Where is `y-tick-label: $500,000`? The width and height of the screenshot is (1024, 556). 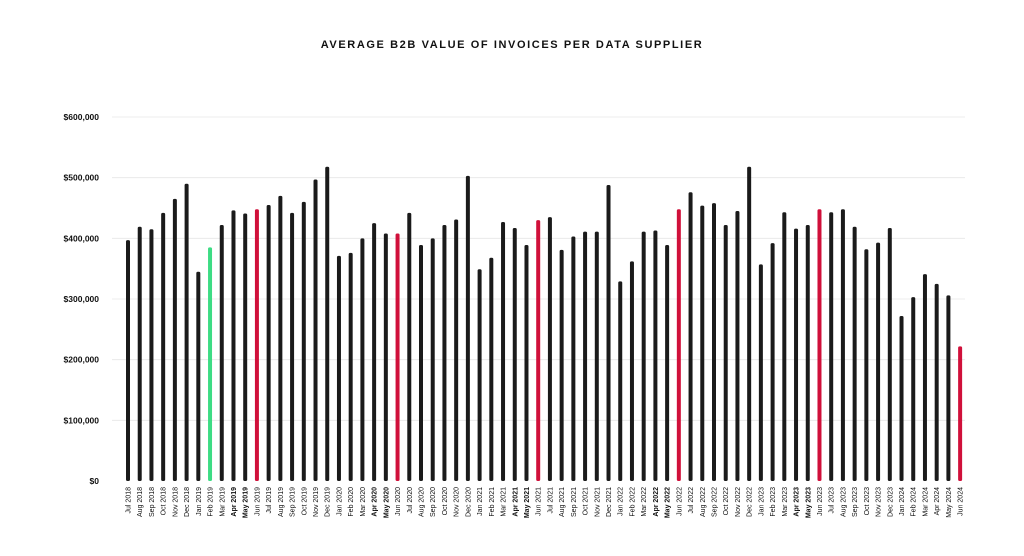
y-tick-label: $500,000 is located at coordinates (82, 178).